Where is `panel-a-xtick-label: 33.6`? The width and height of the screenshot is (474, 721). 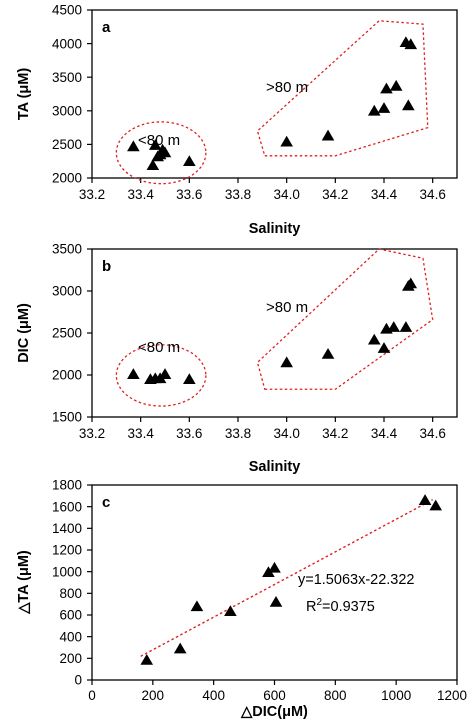
panel-a-xtick-label: 33.6 is located at coordinates (189, 194).